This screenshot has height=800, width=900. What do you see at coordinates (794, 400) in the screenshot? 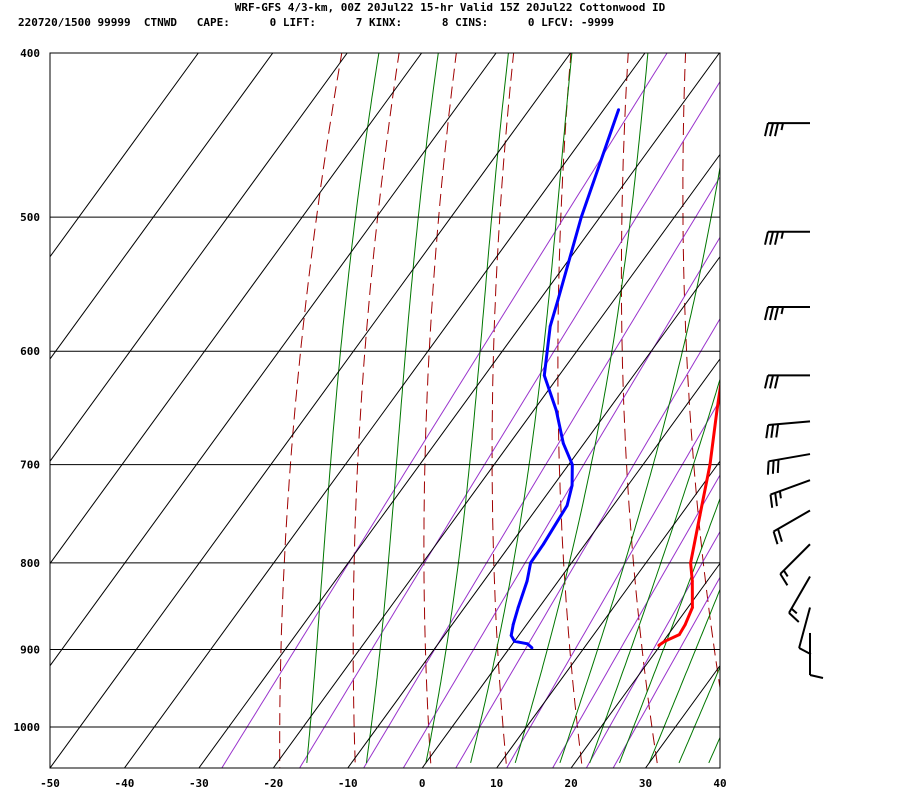
I see `wind-barbs` at bounding box center [794, 400].